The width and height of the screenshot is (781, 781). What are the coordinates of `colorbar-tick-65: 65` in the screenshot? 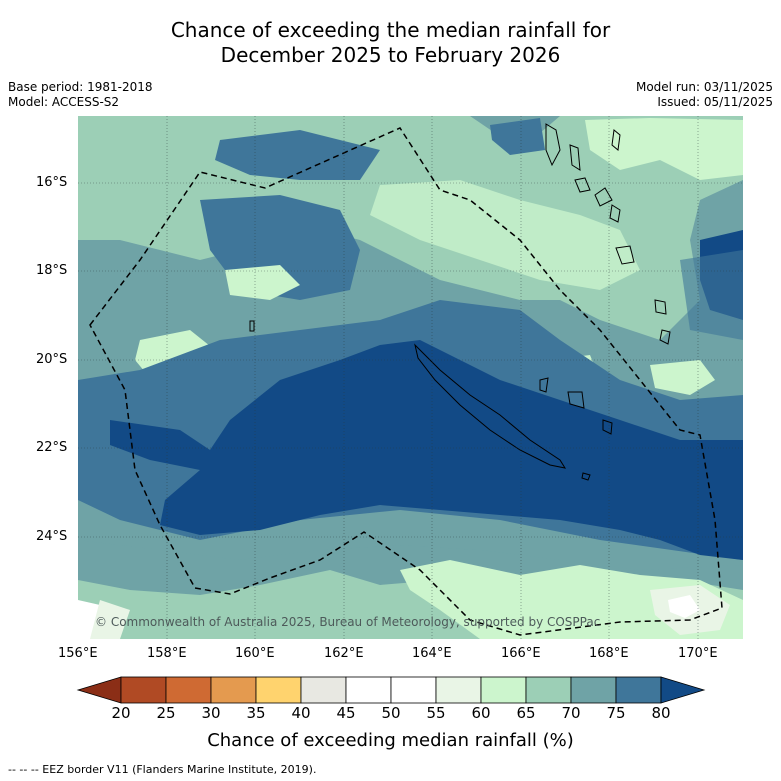 It's located at (526, 713).